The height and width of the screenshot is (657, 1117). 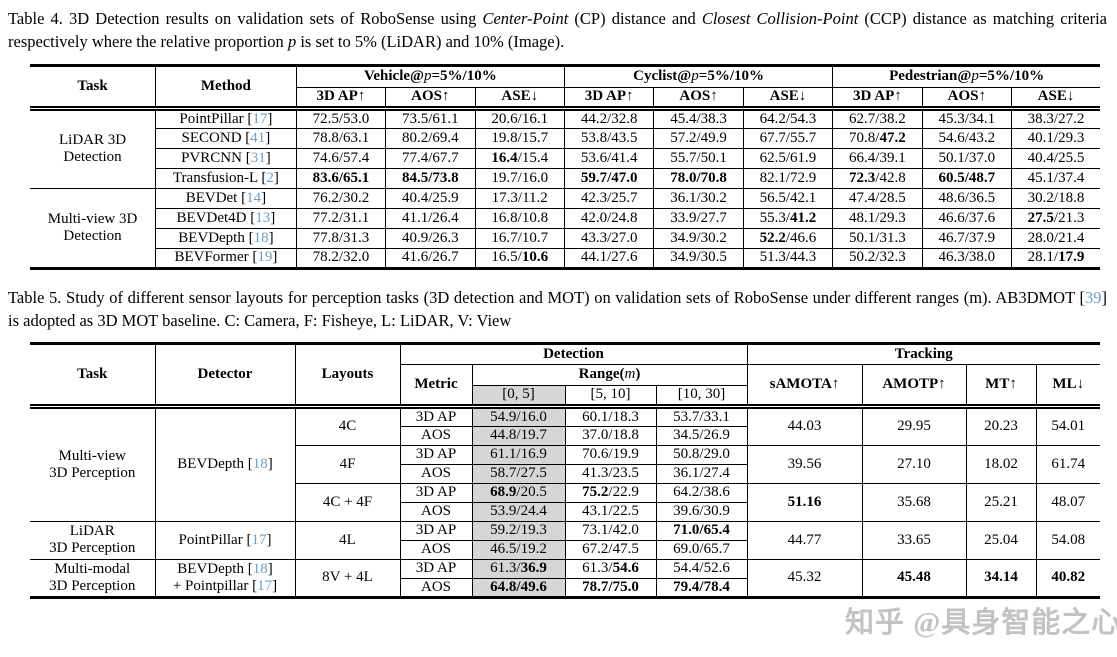 What do you see at coordinates (436, 511) in the screenshot?
I see `metric-cell: AOS` at bounding box center [436, 511].